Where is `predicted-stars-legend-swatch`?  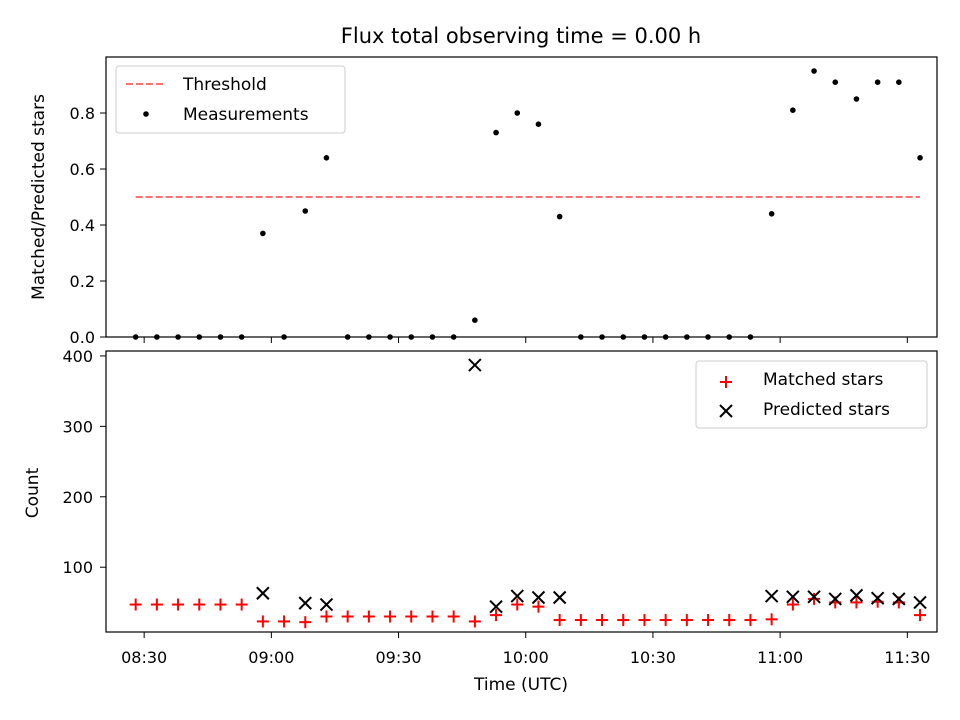 predicted-stars-legend-swatch is located at coordinates (726, 411).